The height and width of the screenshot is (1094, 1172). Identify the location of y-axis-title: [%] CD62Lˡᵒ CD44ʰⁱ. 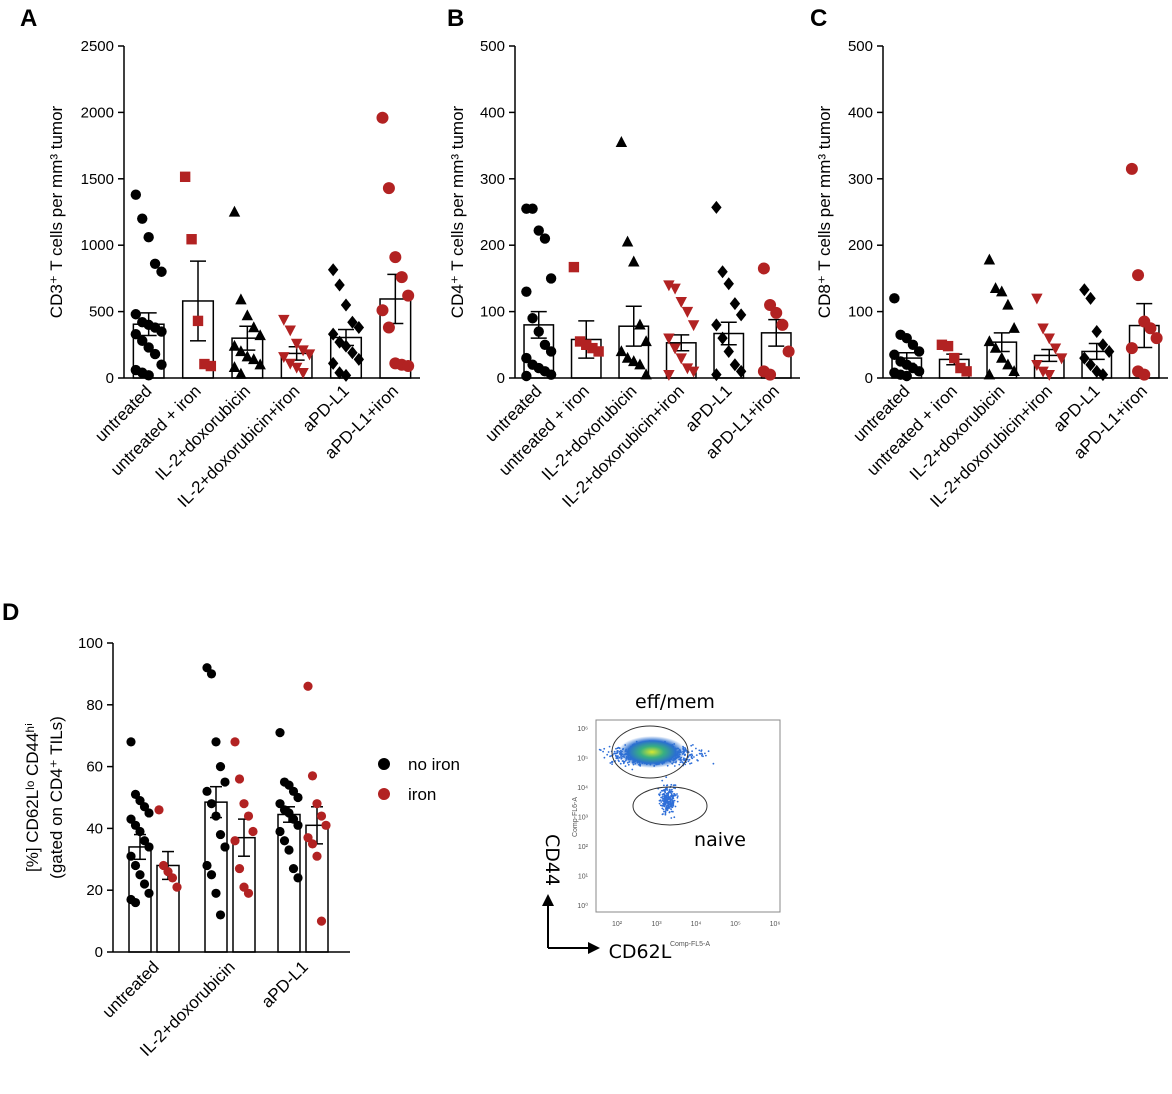
(32, 797).